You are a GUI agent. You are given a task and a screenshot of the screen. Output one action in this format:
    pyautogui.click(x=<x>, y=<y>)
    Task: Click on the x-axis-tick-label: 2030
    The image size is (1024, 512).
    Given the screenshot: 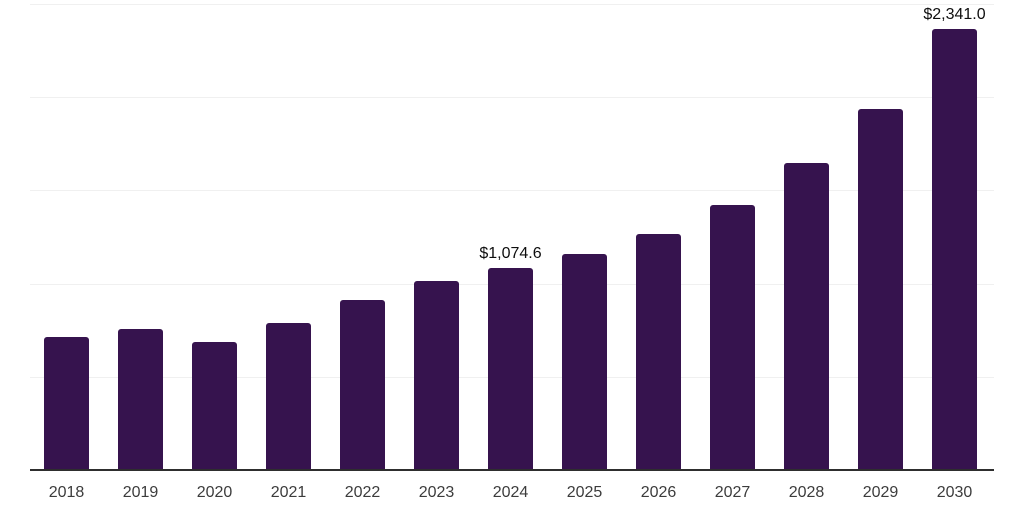 What is the action you would take?
    pyautogui.click(x=954, y=492)
    